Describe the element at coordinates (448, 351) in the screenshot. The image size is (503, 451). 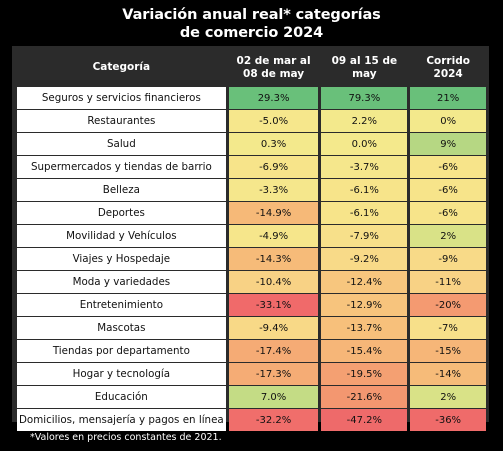
I see `value-cell: -15%` at that location.